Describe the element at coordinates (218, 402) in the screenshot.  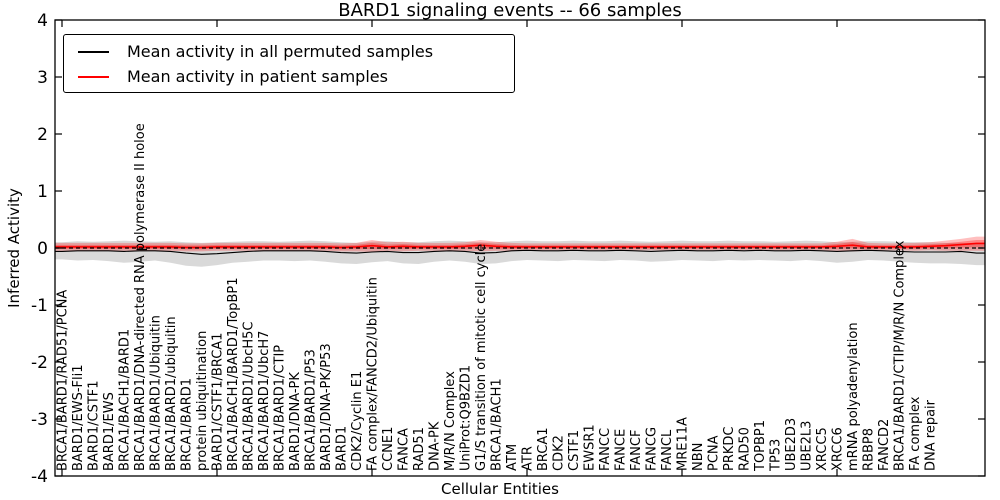
I see `x-category-label: BARD1/CSTF1/BRCA1` at that location.